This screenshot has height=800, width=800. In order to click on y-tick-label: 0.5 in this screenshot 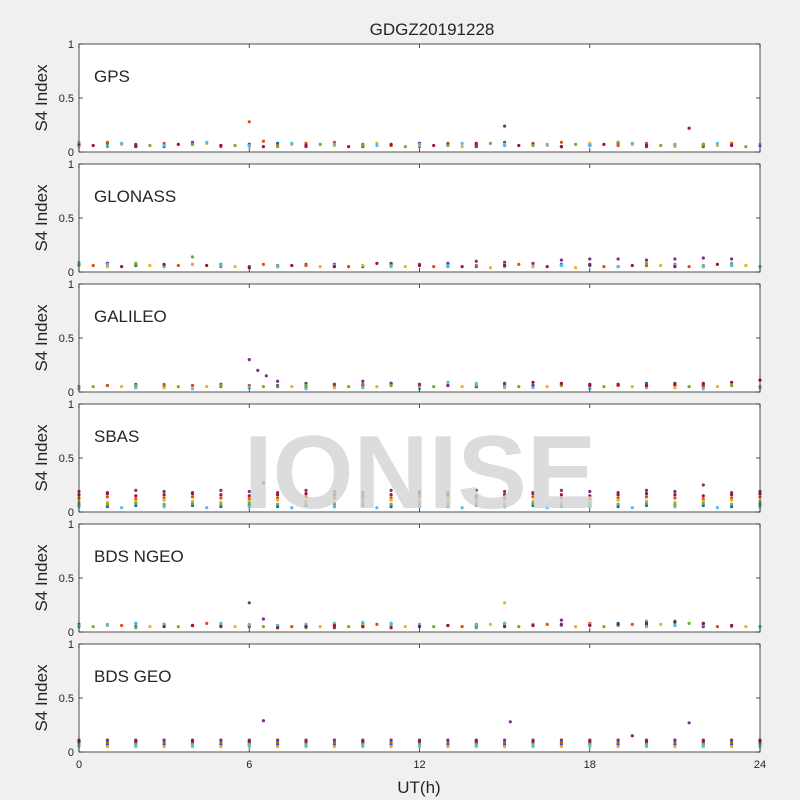, I will do `click(66, 699)`.